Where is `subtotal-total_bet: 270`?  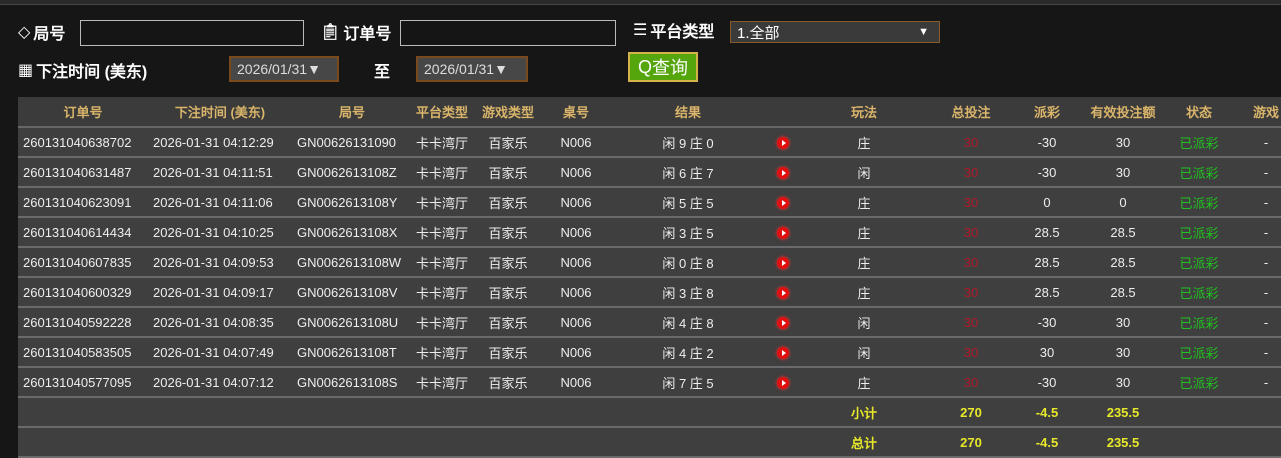
subtotal-total_bet: 270 is located at coordinates (971, 412).